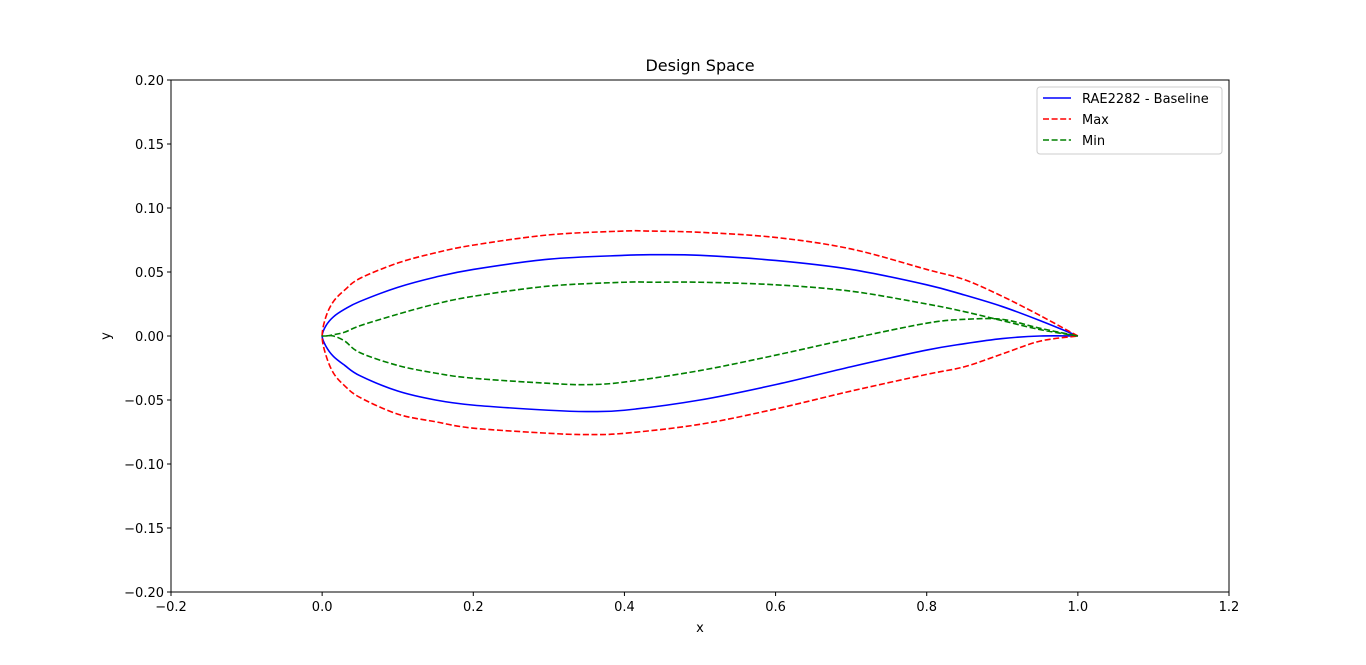 The height and width of the screenshot is (665, 1366). I want to click on x-tick-label: 0.0, so click(322, 607).